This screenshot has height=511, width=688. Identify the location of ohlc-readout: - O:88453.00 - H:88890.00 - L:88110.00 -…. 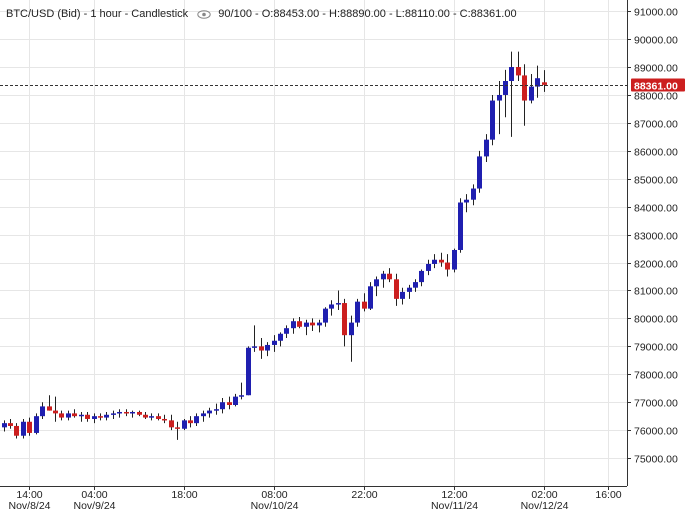
(386, 14).